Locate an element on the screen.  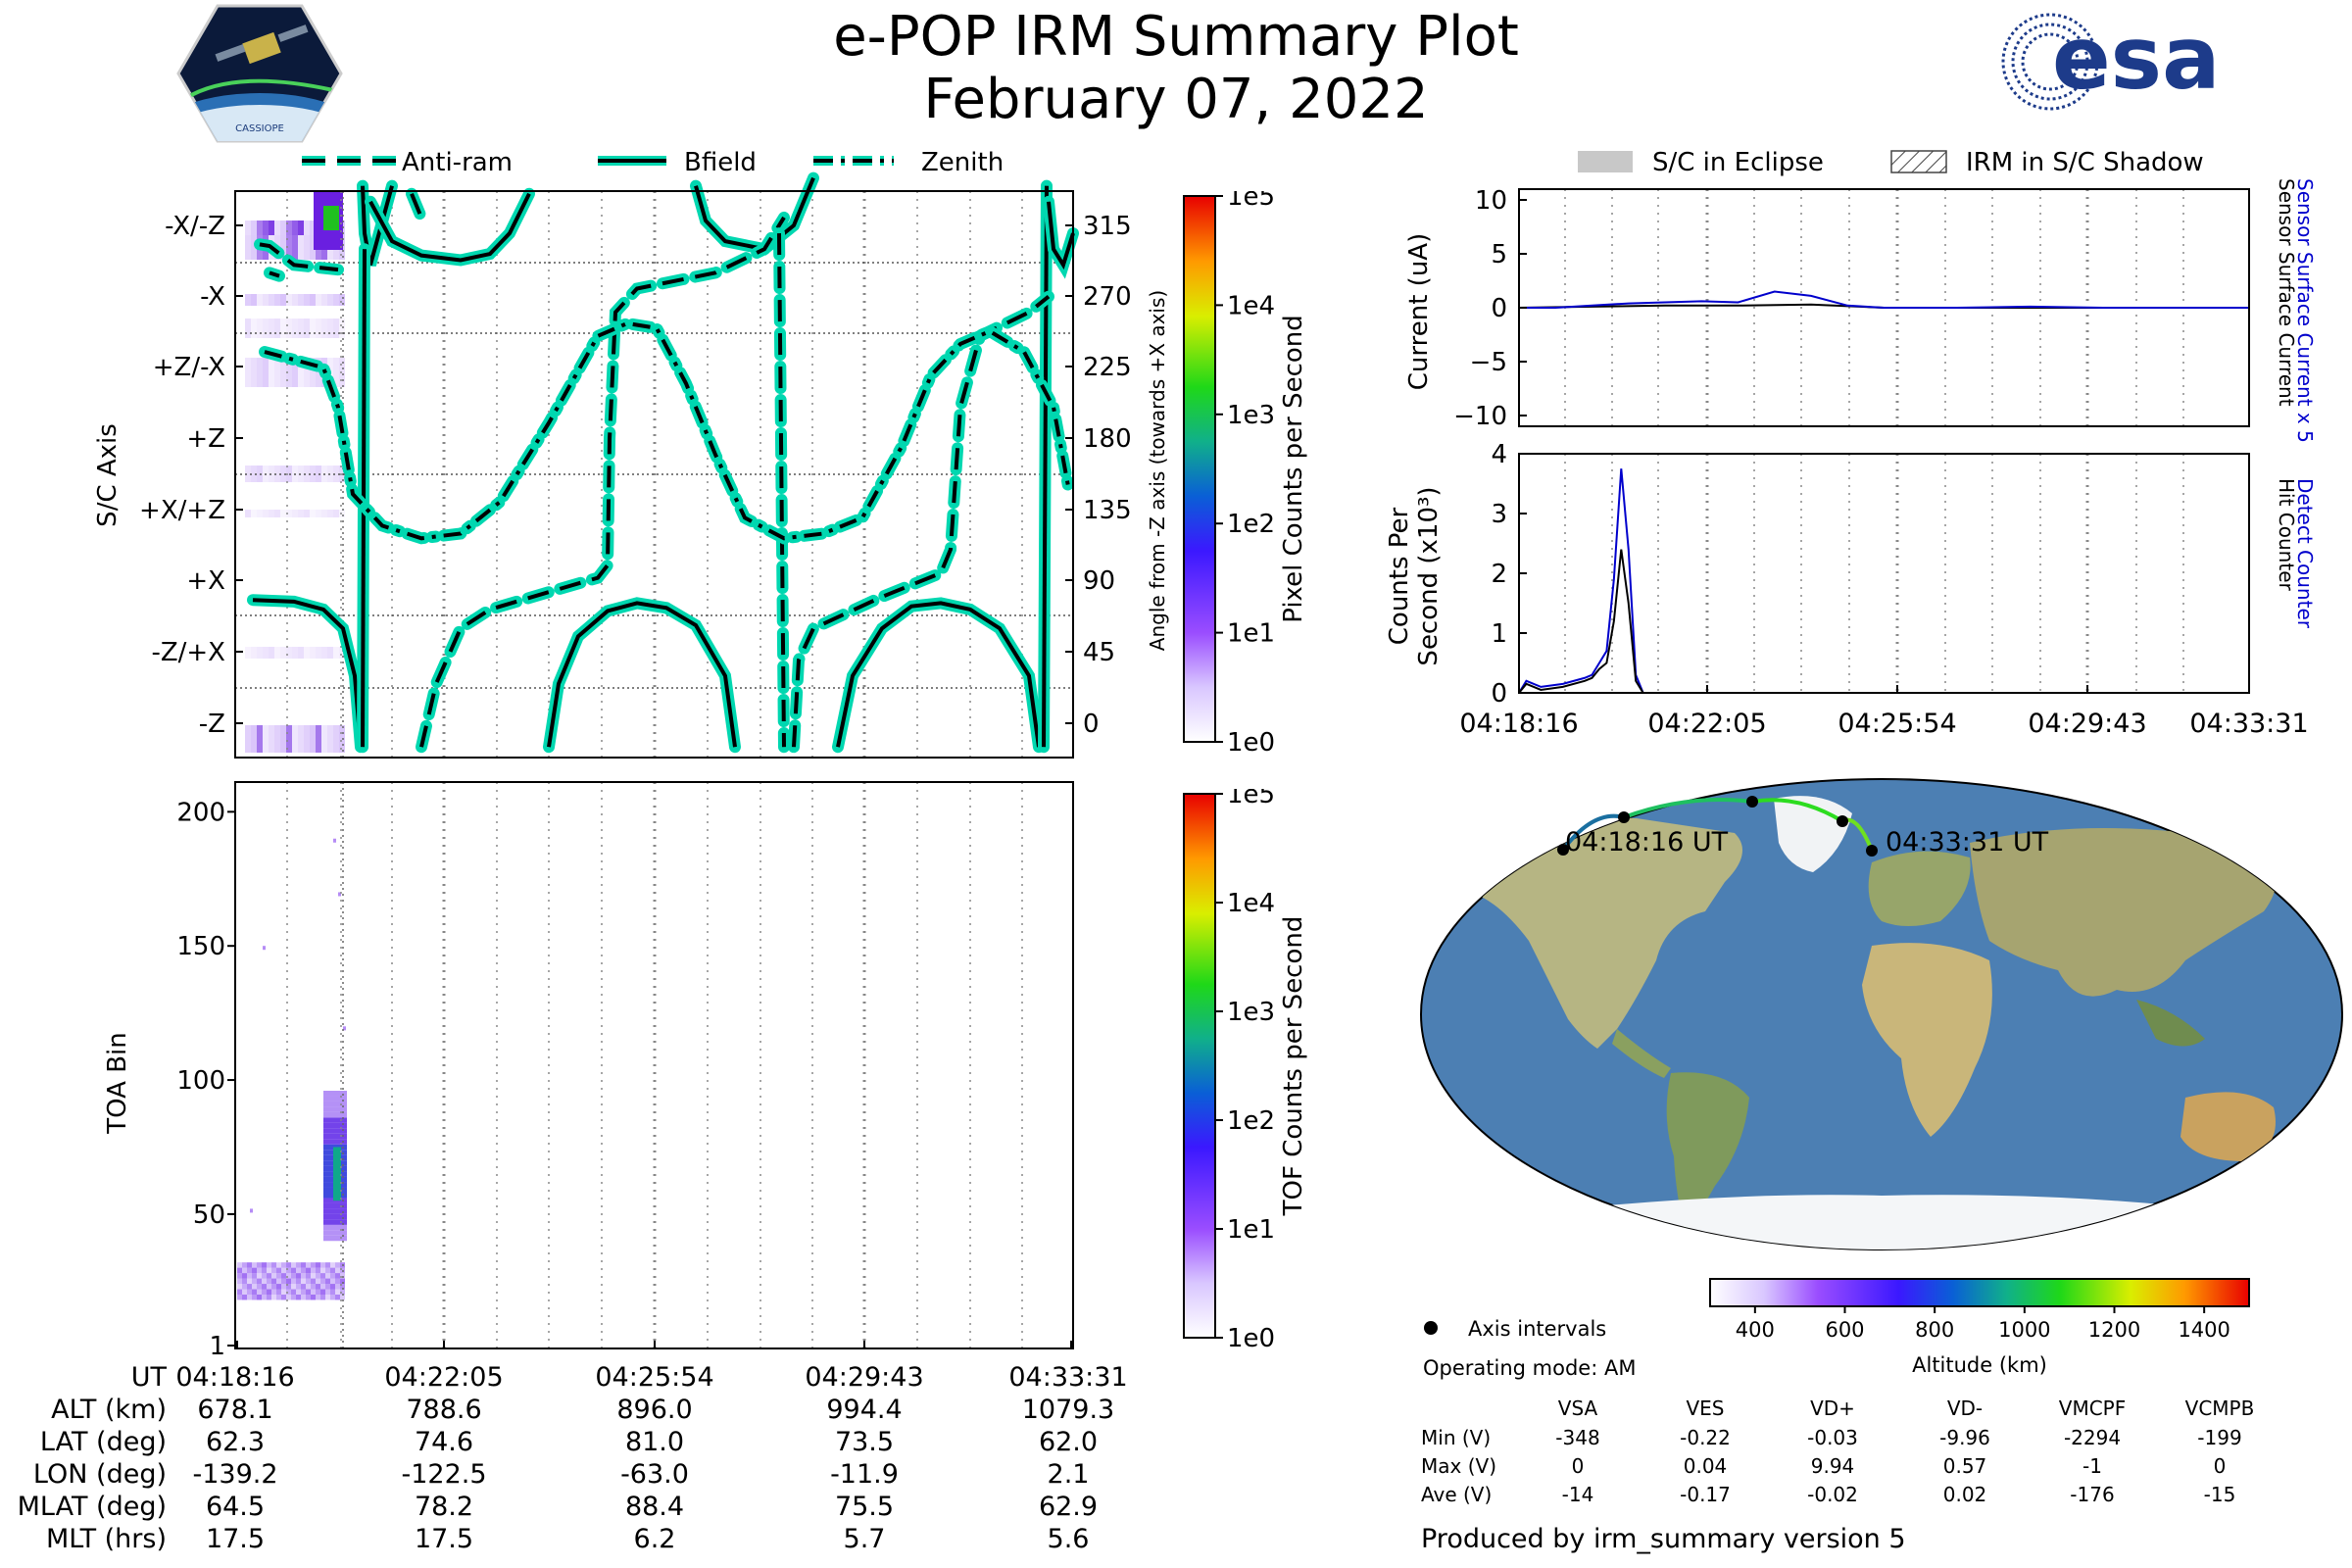
voltage-cell: 0.04 is located at coordinates (1705, 1466).